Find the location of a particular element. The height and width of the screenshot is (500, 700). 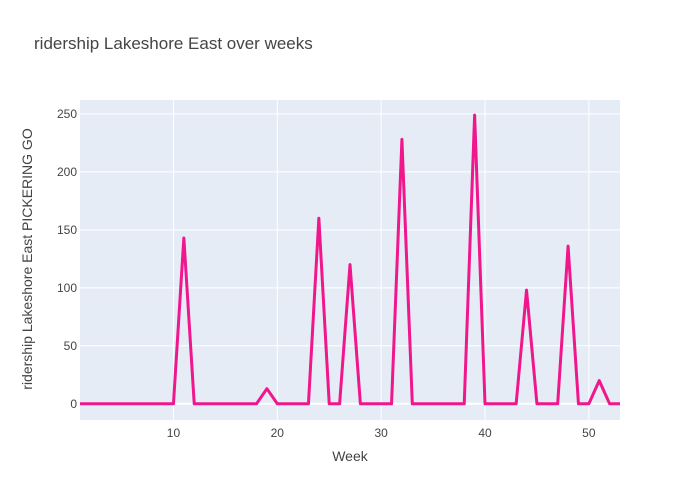

x-tick-labels: 10 20 30 40 50 is located at coordinates (381, 433).